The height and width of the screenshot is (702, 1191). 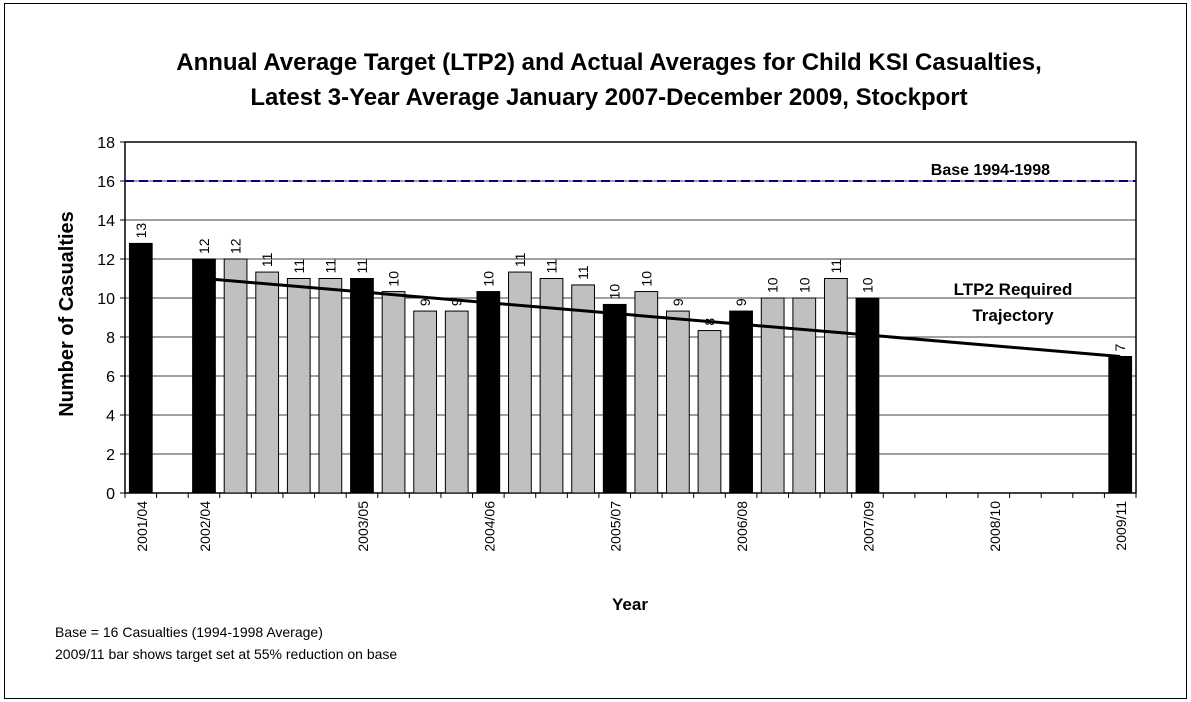 I want to click on y-tick-label: 10, so click(x=106, y=299).